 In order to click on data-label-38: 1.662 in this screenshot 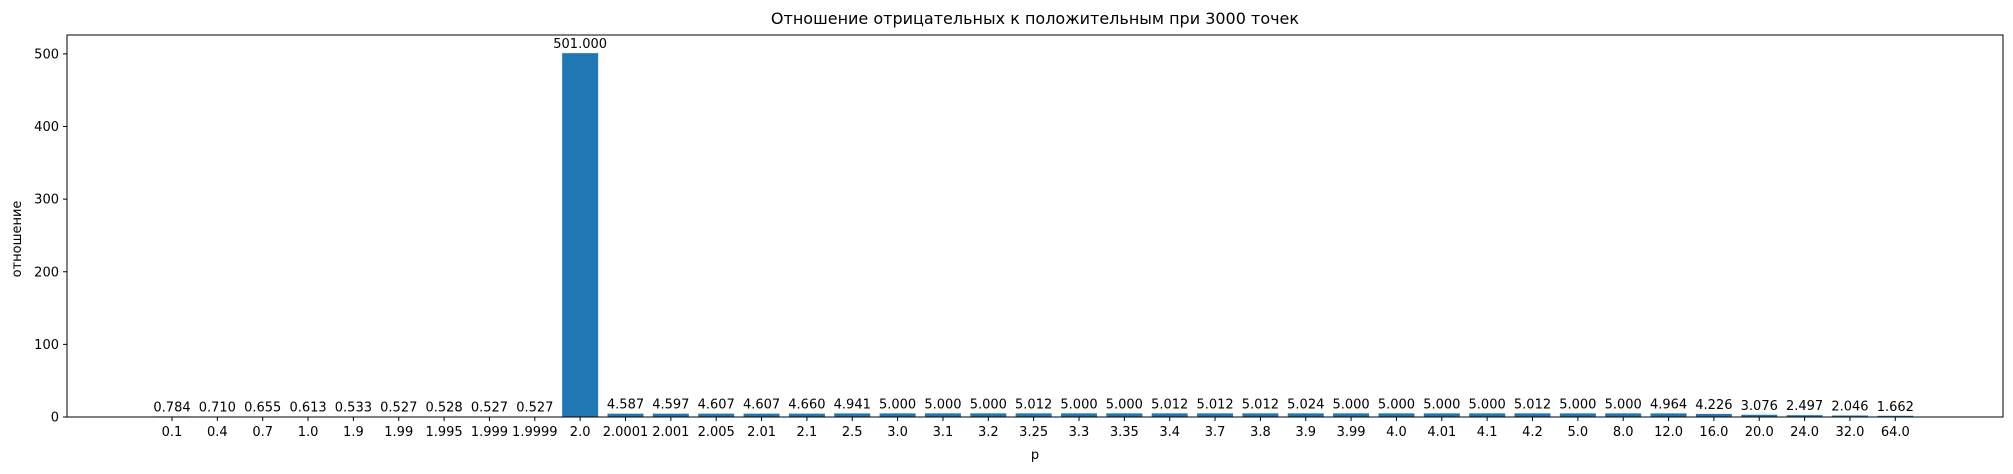, I will do `click(1895, 407)`.